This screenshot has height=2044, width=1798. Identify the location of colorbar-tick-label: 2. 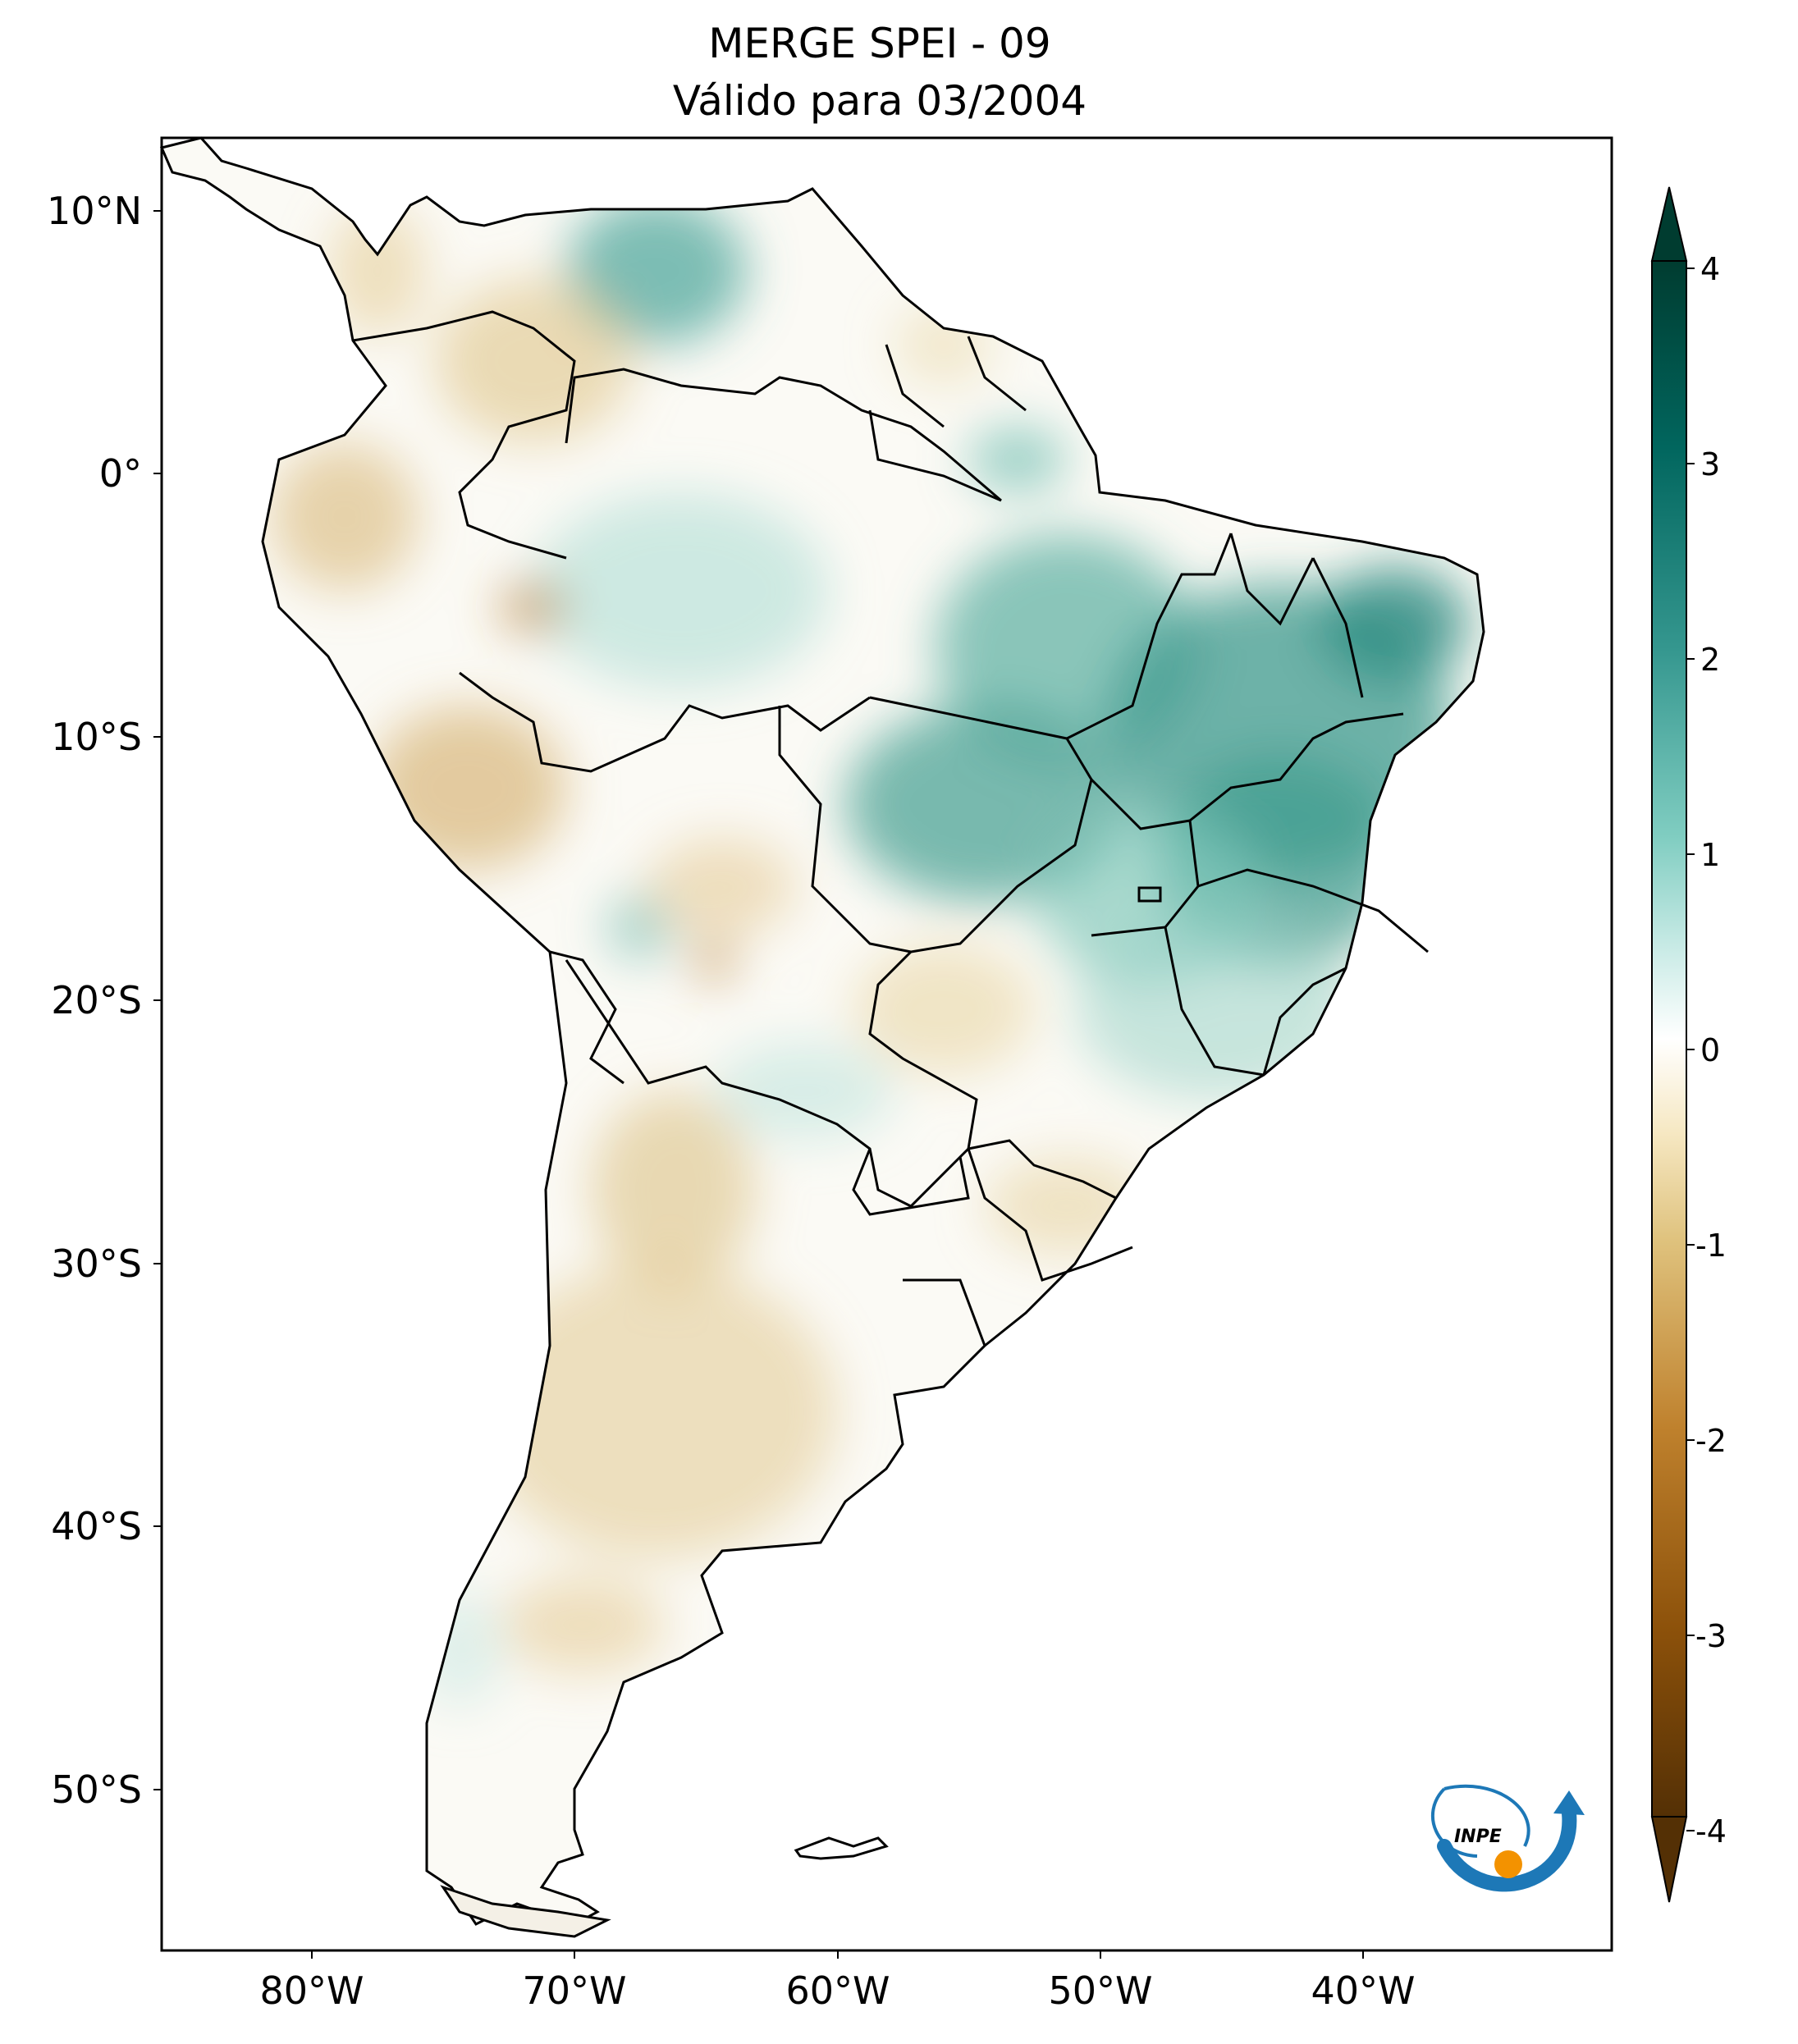
(1710, 660).